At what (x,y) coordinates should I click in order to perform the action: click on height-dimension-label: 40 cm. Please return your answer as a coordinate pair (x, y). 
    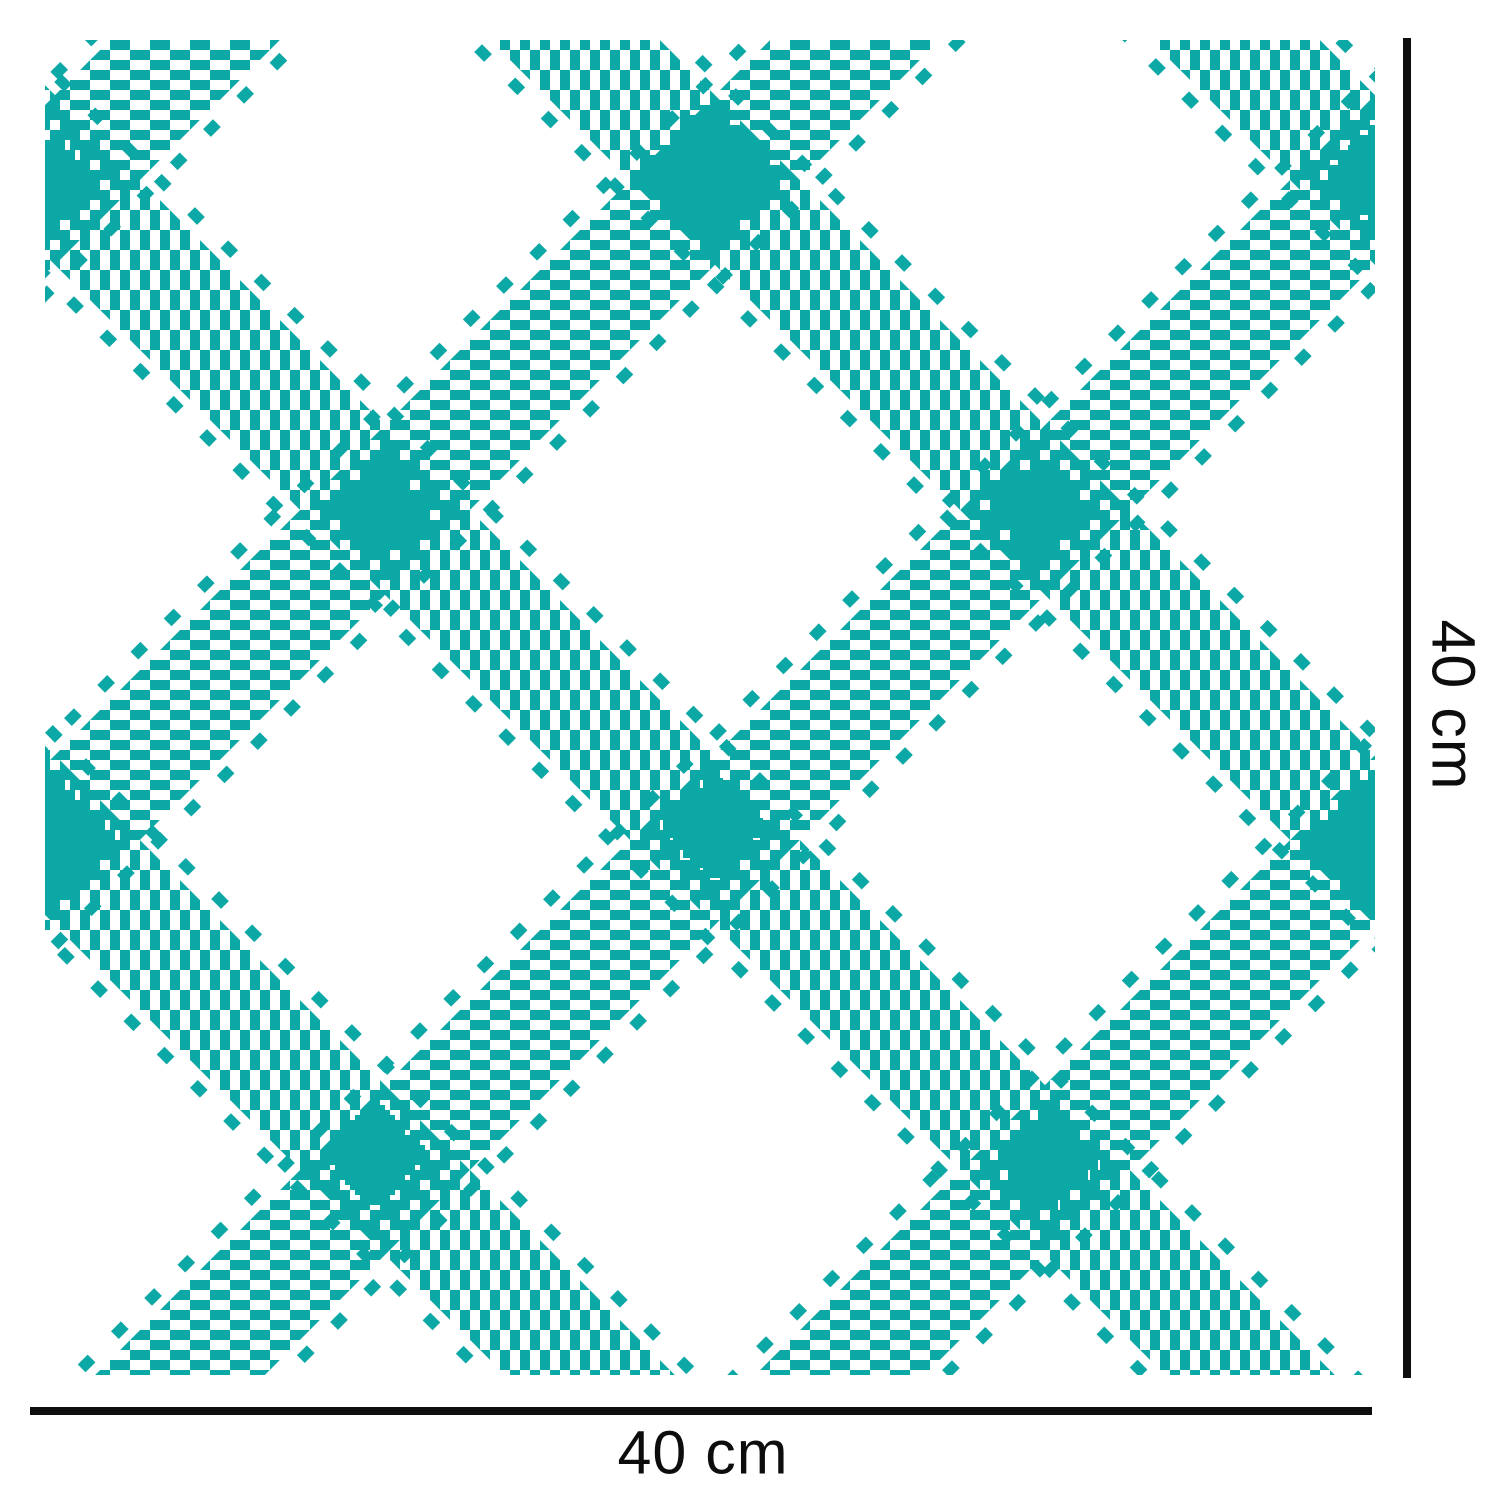
    Looking at the image, I should click on (1453, 705).